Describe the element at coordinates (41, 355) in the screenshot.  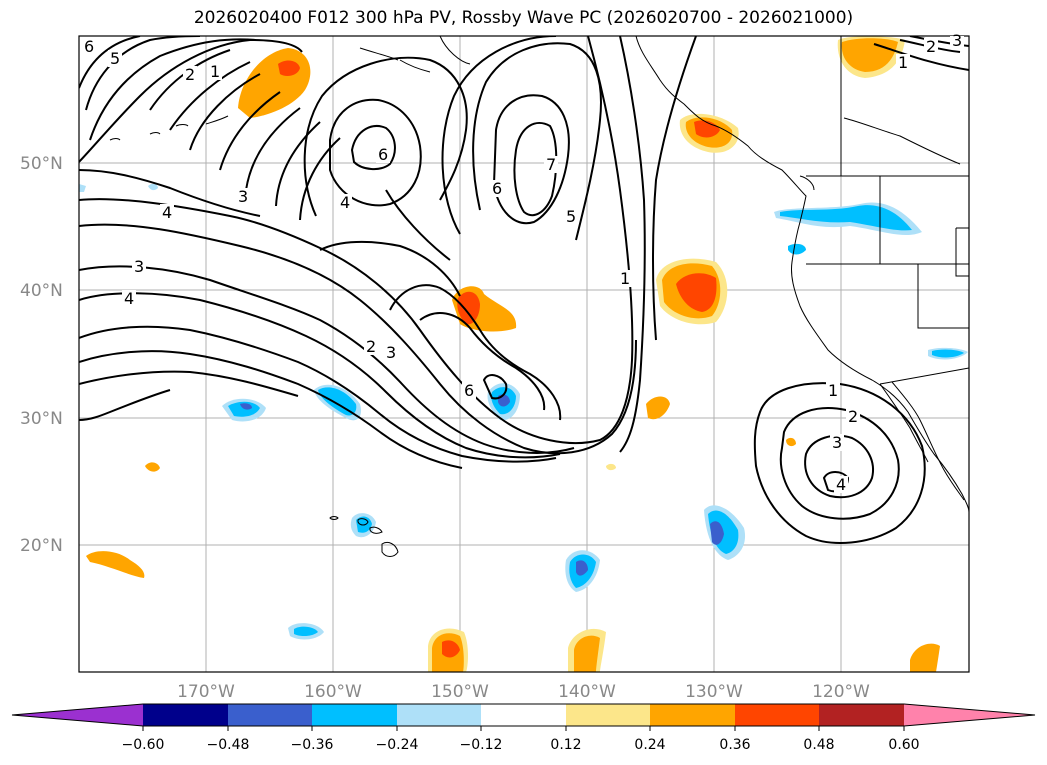
I see `latitude-labels: 50°N 40°N 30°N 20°N` at that location.